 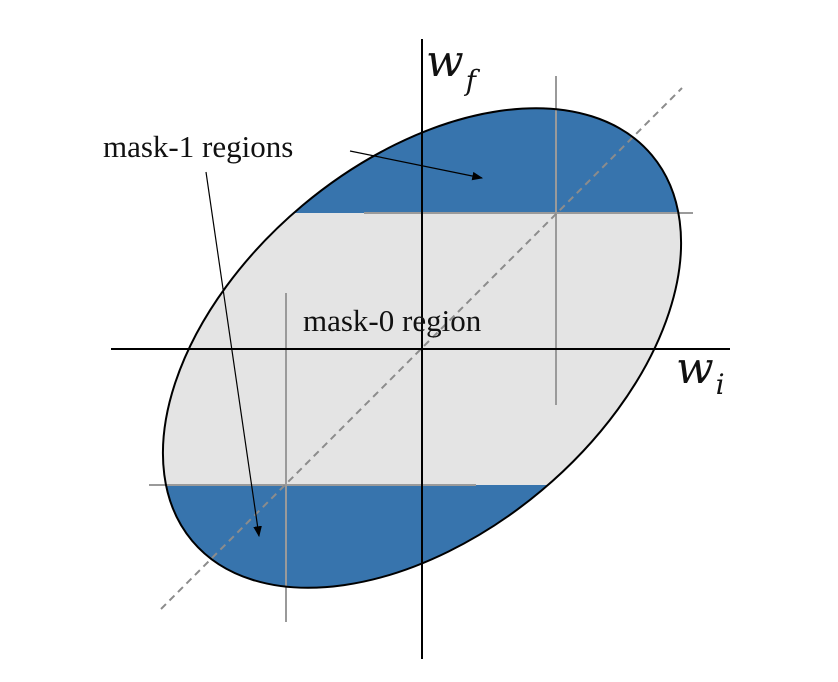 I want to click on mask1-regions-label: mask-1 regions, so click(x=198, y=146).